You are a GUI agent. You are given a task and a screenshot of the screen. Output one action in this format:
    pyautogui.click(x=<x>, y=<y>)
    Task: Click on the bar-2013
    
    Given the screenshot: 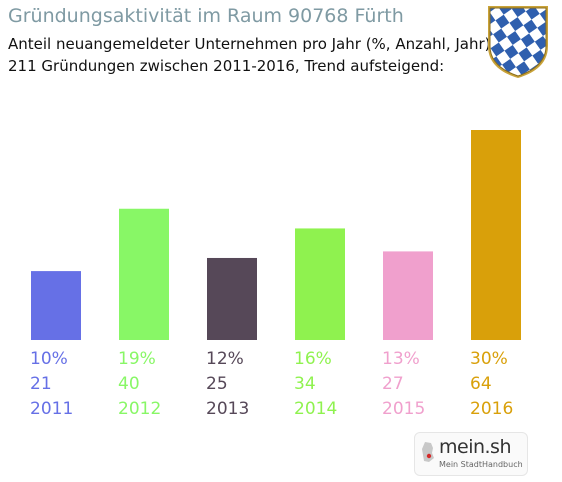 What is the action you would take?
    pyautogui.click(x=232, y=298)
    